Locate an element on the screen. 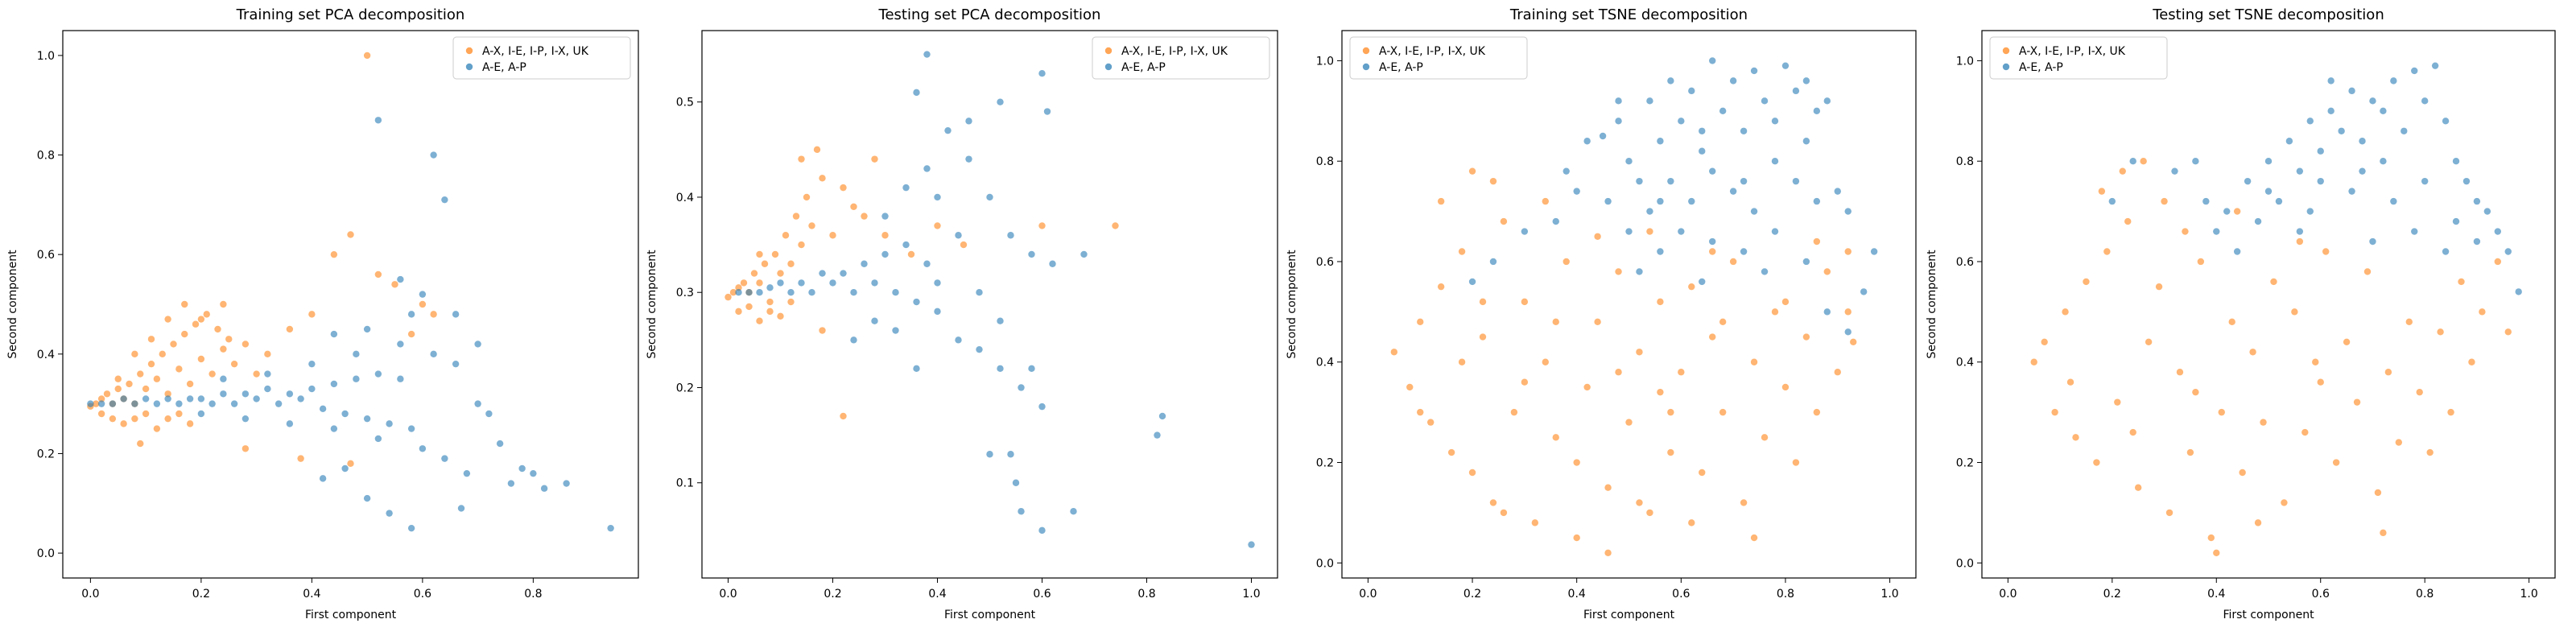  y-tick-label: 0.3 is located at coordinates (685, 293).